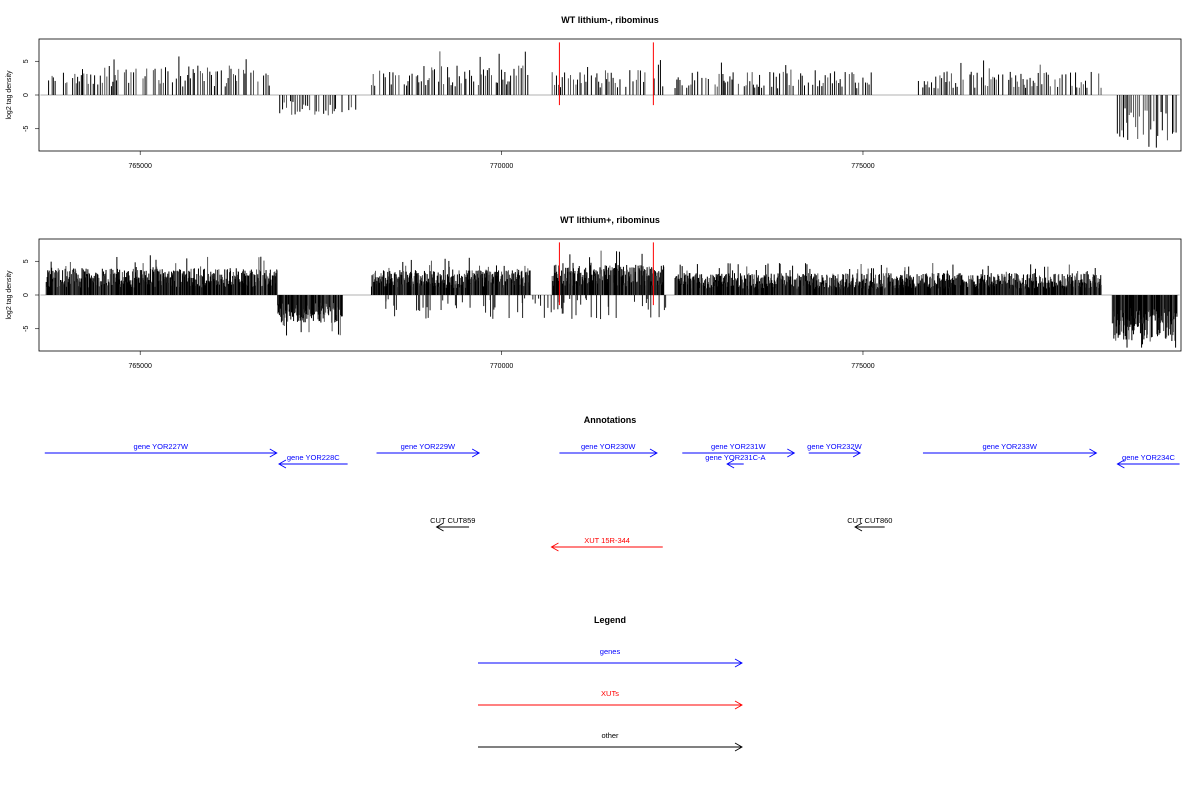  I want to click on track-title: WT lithium-, ribominus, so click(610, 20).